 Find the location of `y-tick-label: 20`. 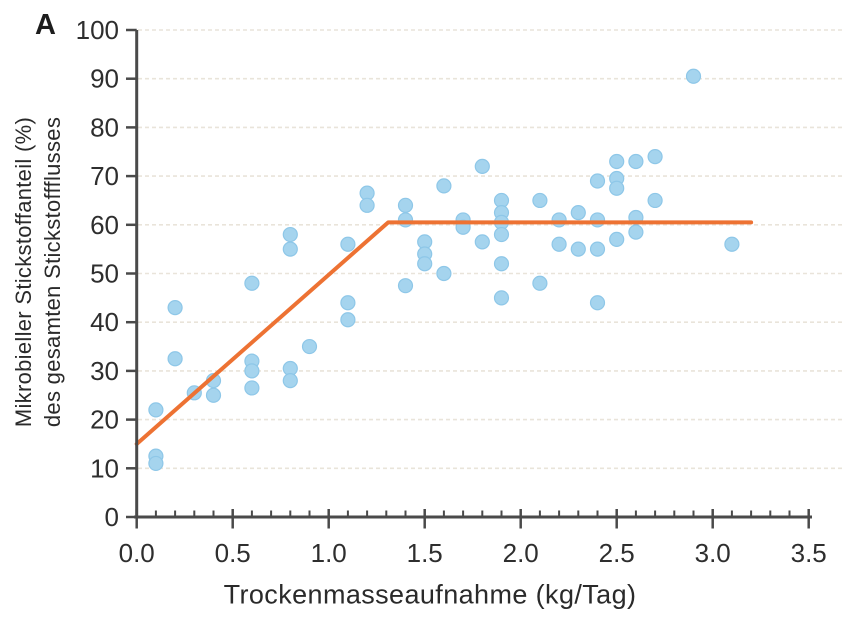

y-tick-label: 20 is located at coordinates (104, 420).